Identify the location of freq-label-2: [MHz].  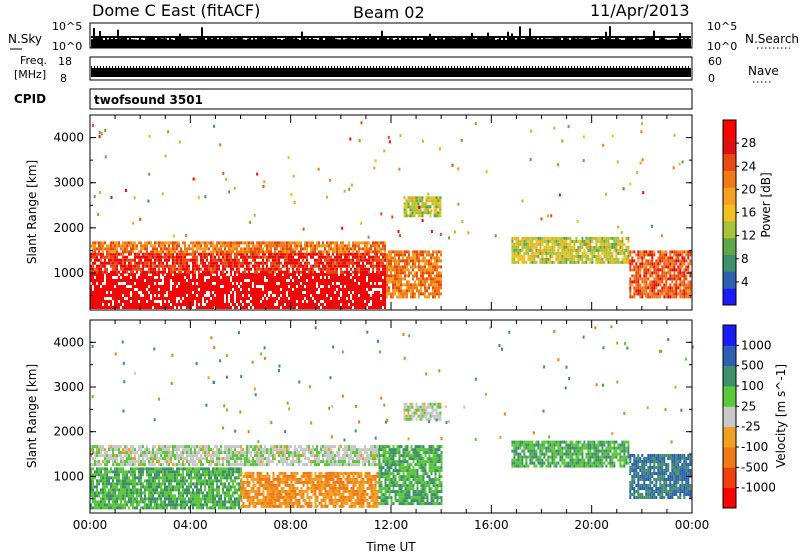
(30, 74).